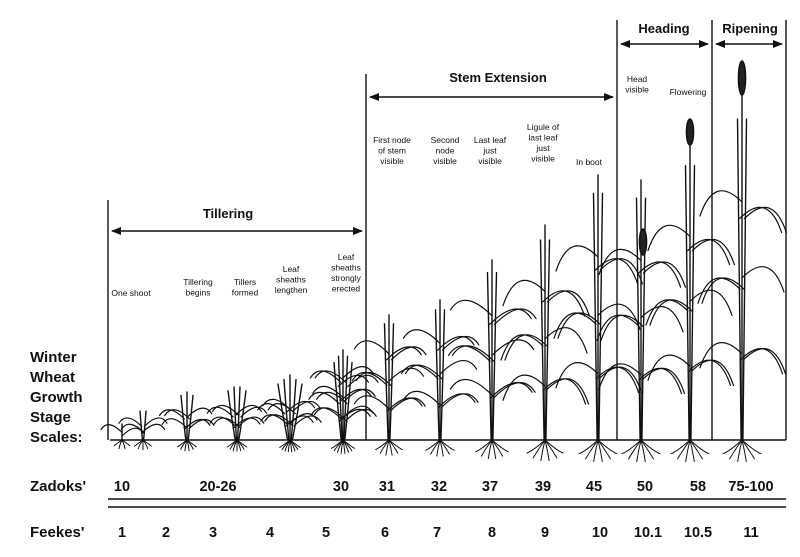 This screenshot has width=800, height=557. I want to click on stage-description-5-line-2: sheaths, so click(346, 268).